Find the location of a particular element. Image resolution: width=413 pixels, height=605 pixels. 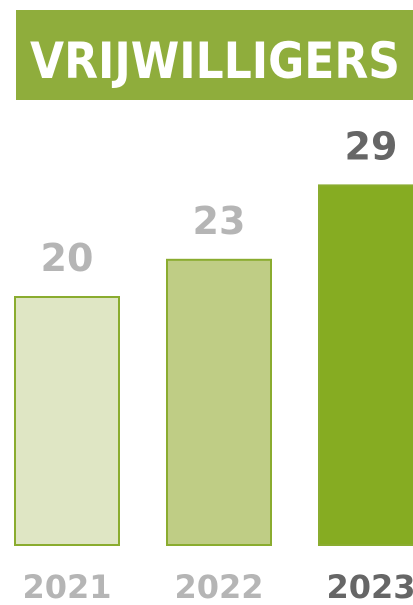

x-tick-label: 2021 is located at coordinates (66, 586).